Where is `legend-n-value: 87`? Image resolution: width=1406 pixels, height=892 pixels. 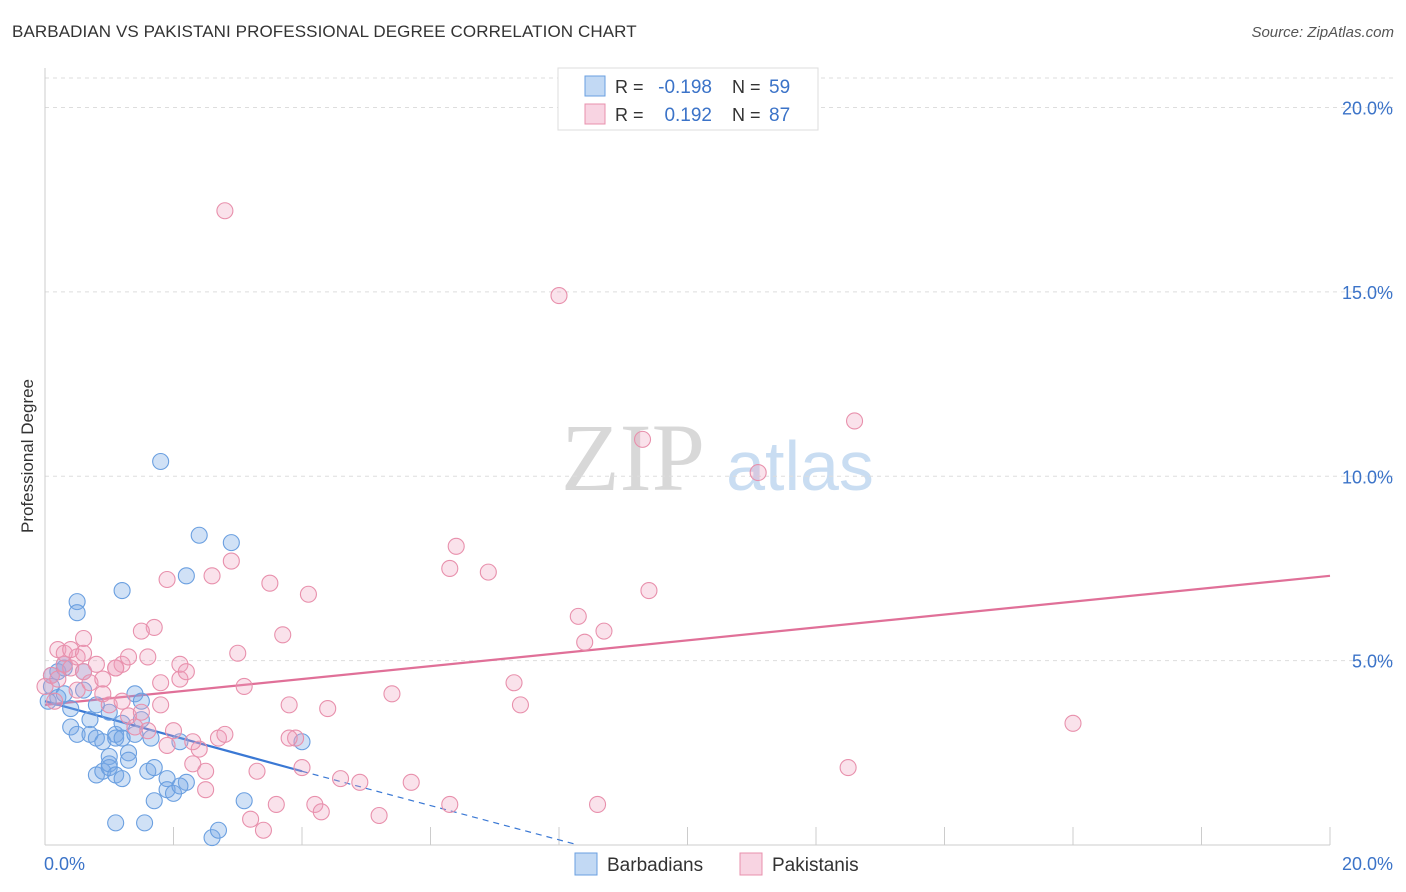 legend-n-value: 87 is located at coordinates (779, 115).